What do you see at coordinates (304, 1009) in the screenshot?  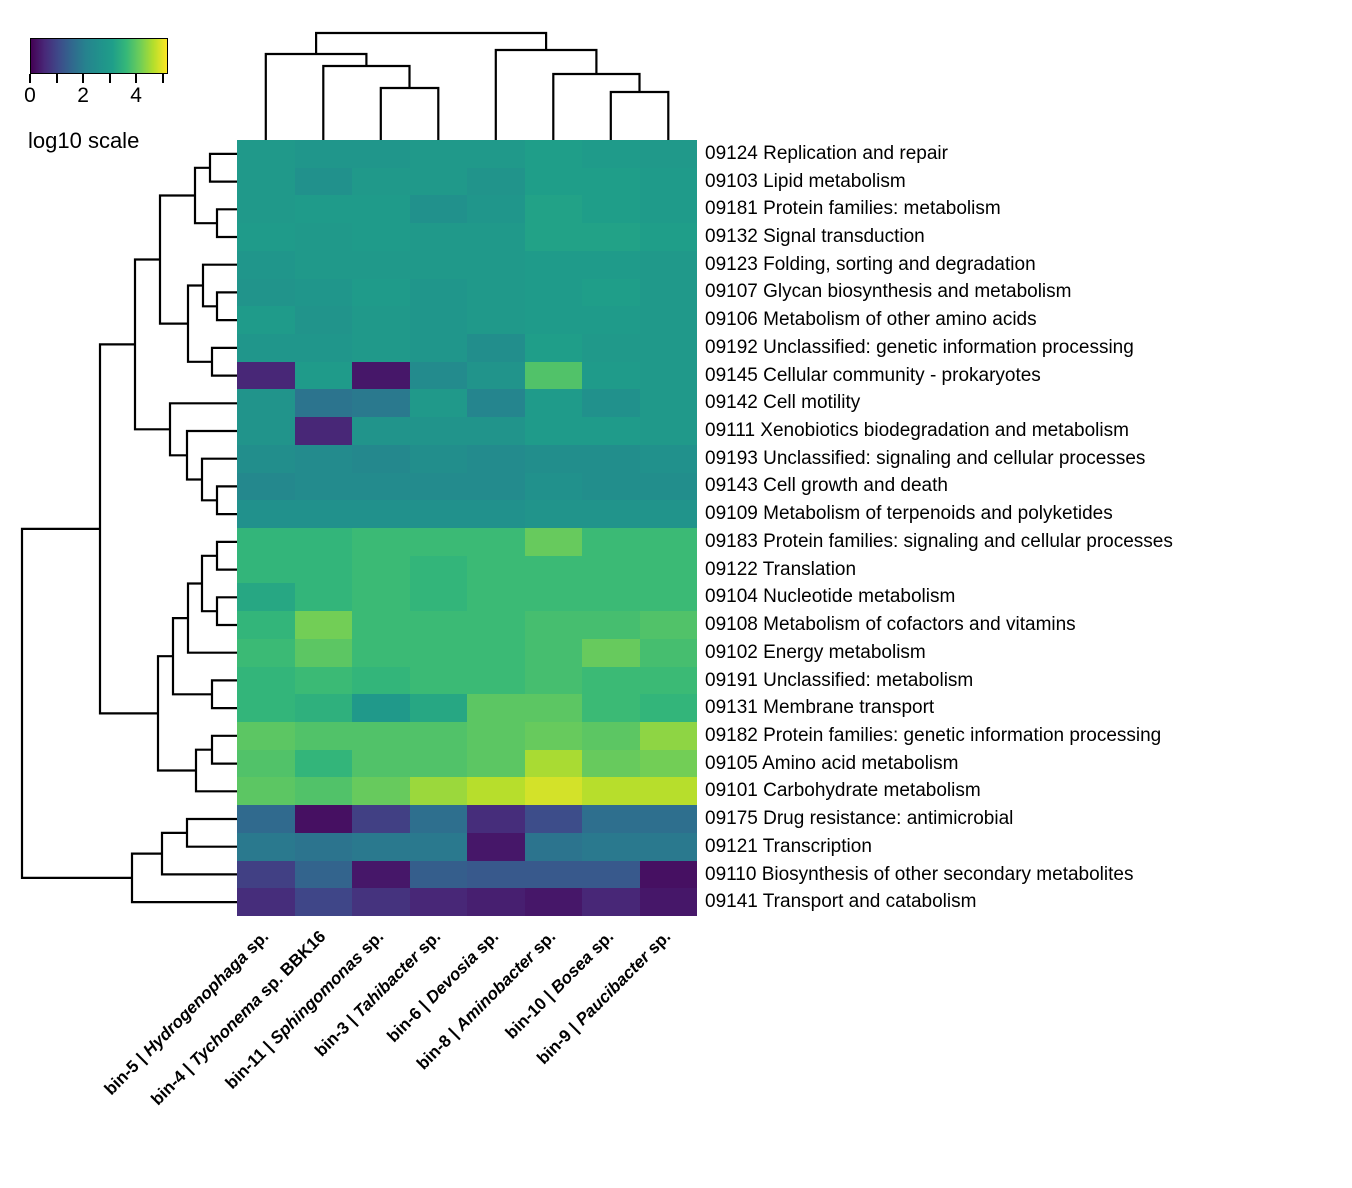 I see `column-label: bin-11 | Sphingomonas sp.` at bounding box center [304, 1009].